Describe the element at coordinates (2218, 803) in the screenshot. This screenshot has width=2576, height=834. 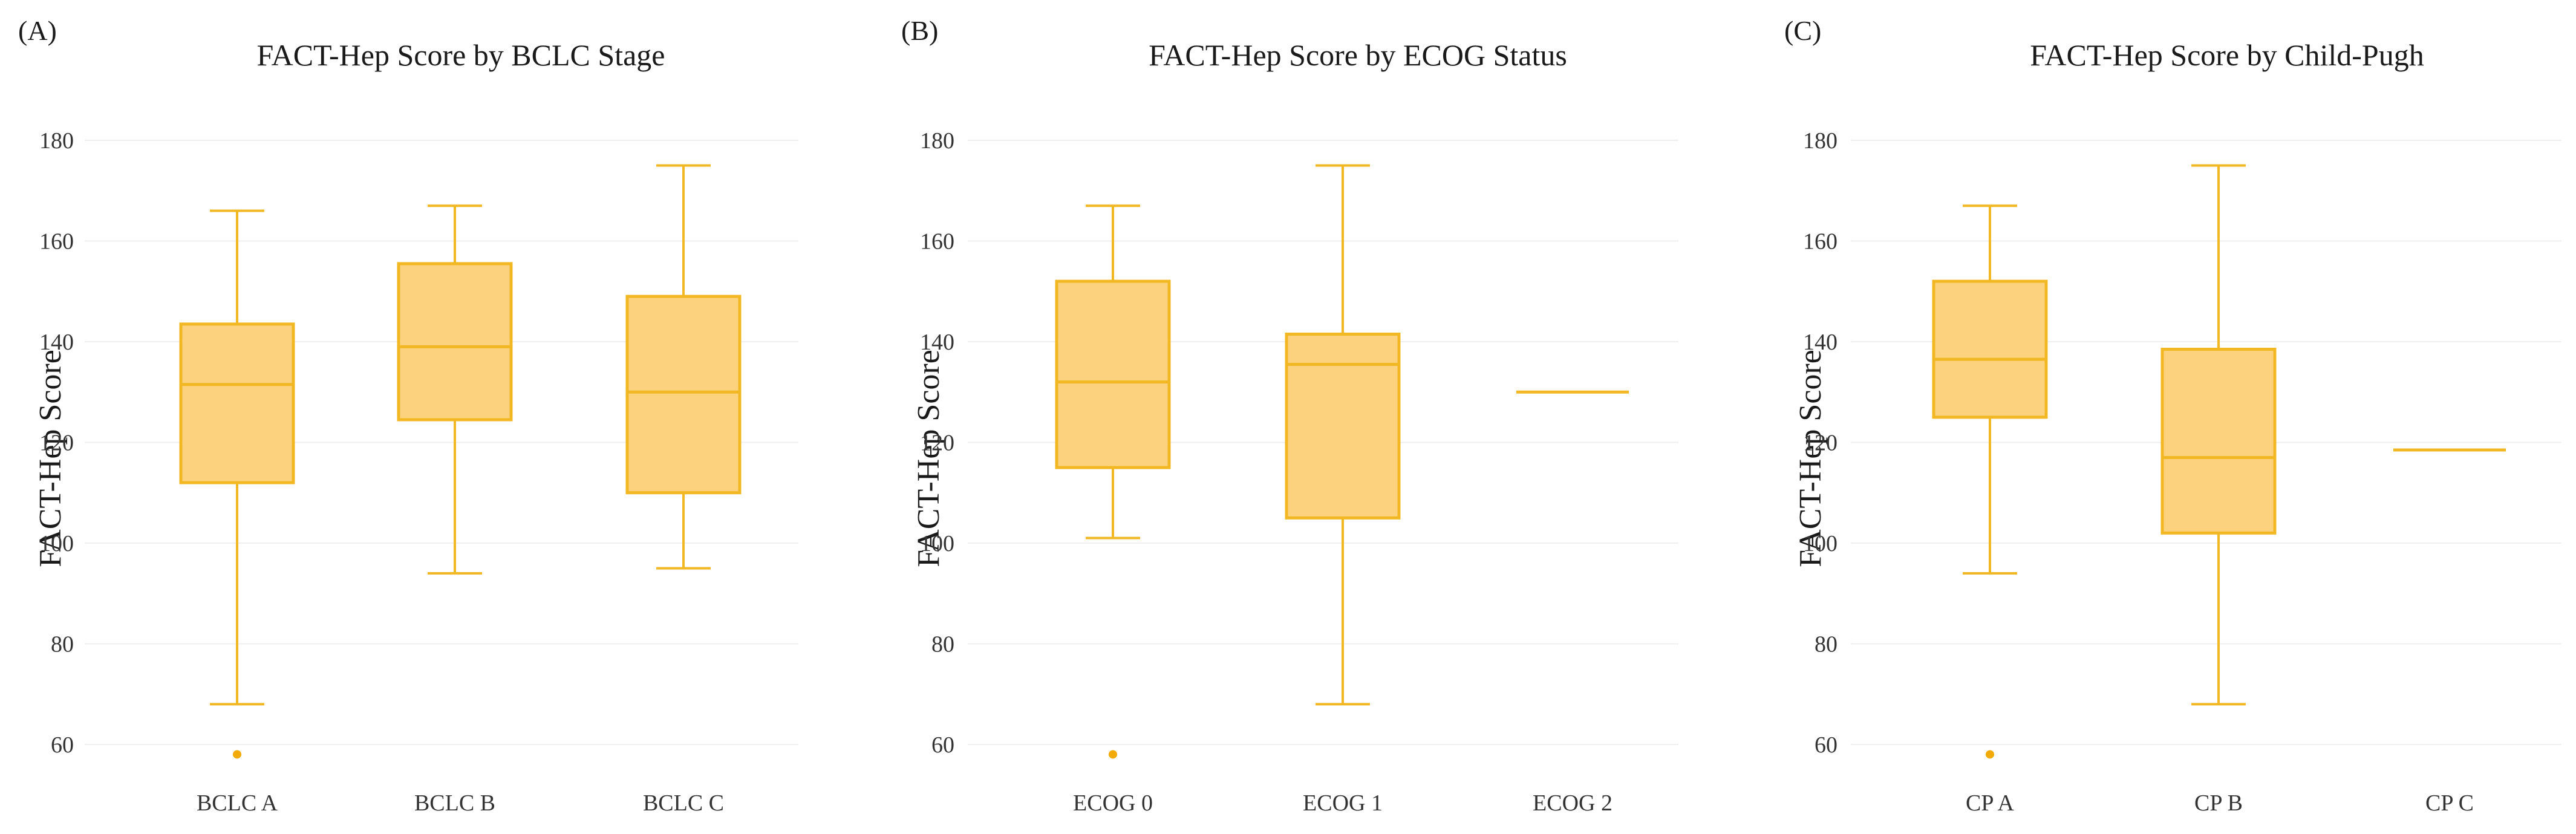
I see `x-category-label: CP B` at that location.